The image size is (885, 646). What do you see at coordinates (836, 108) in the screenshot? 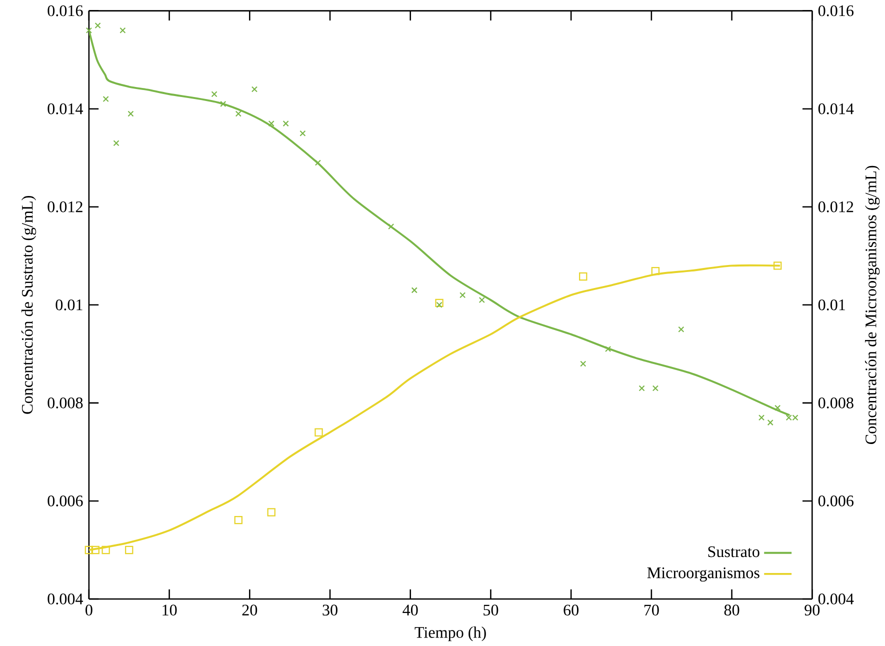
I see `y2-tick-label: 0.014` at bounding box center [836, 108].